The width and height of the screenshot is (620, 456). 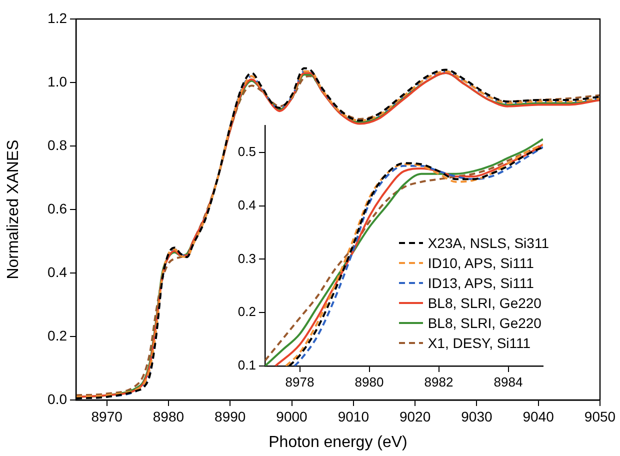 What do you see at coordinates (58, 398) in the screenshot?
I see `y-tick-label: 0.0` at bounding box center [58, 398].